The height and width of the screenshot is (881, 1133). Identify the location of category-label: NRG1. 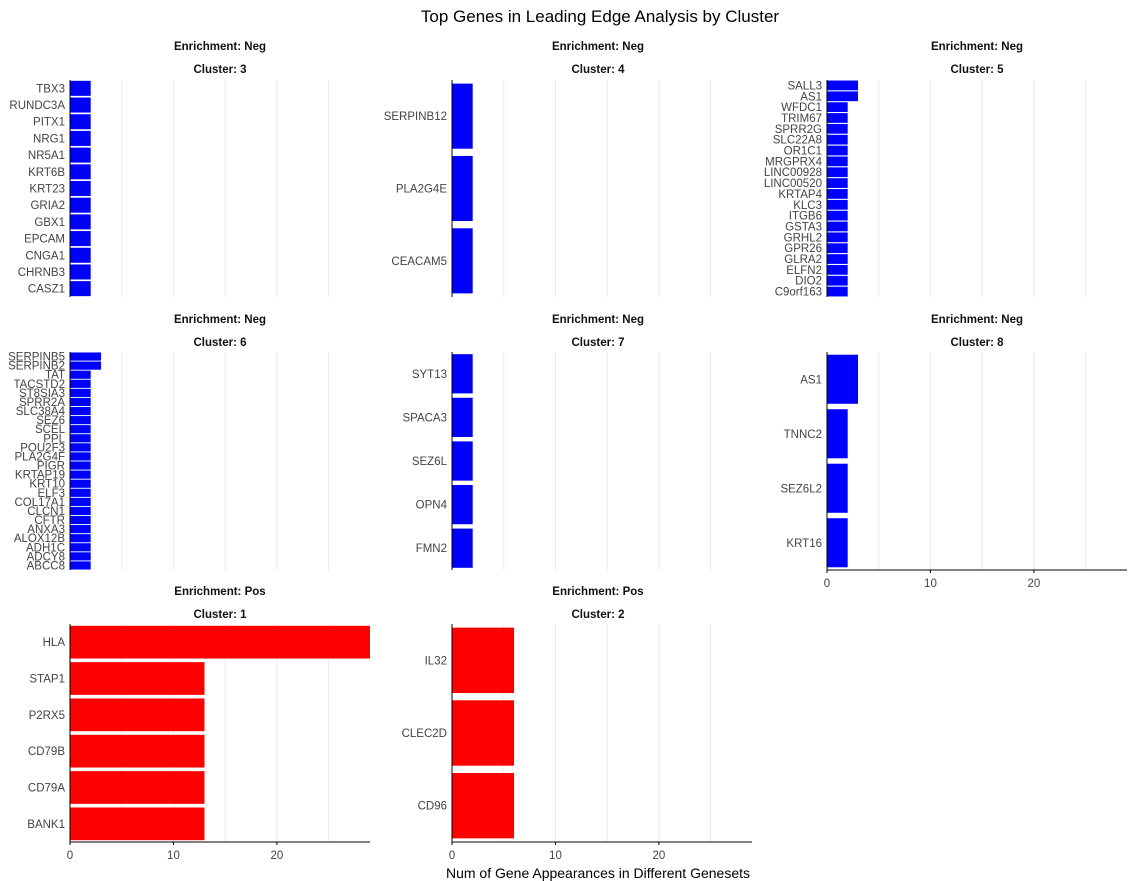
(49, 139).